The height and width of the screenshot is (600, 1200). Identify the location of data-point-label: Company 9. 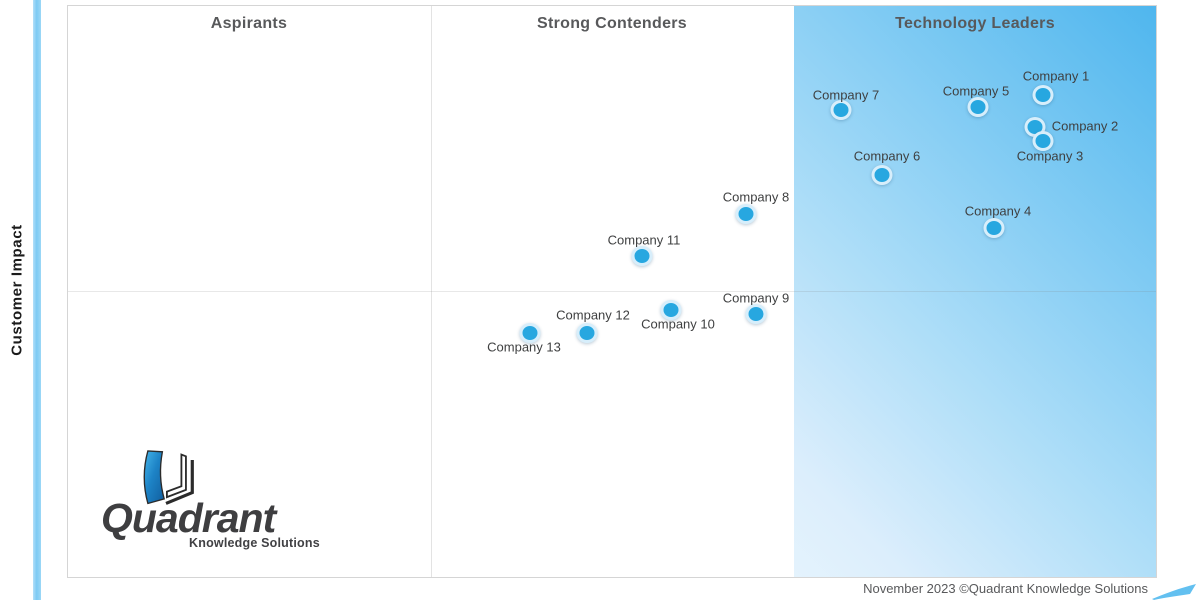
(756, 298).